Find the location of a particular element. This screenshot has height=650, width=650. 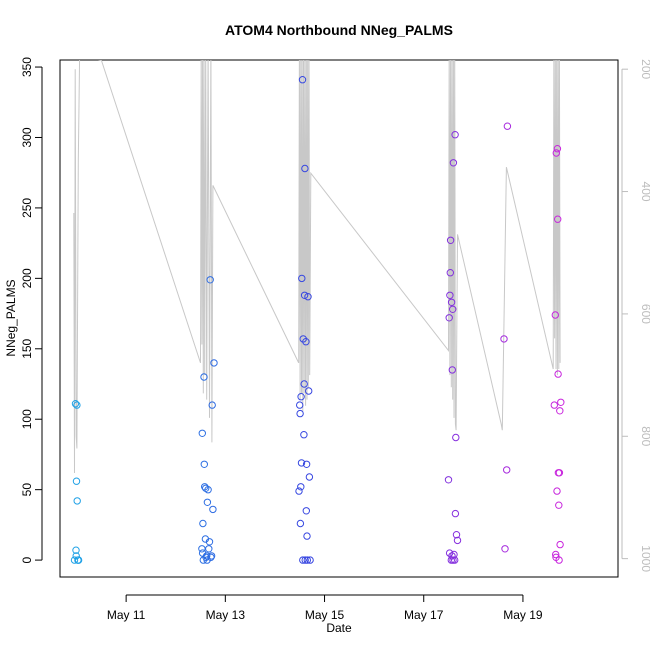

y-tick-label: 250 is located at coordinates (27, 208).